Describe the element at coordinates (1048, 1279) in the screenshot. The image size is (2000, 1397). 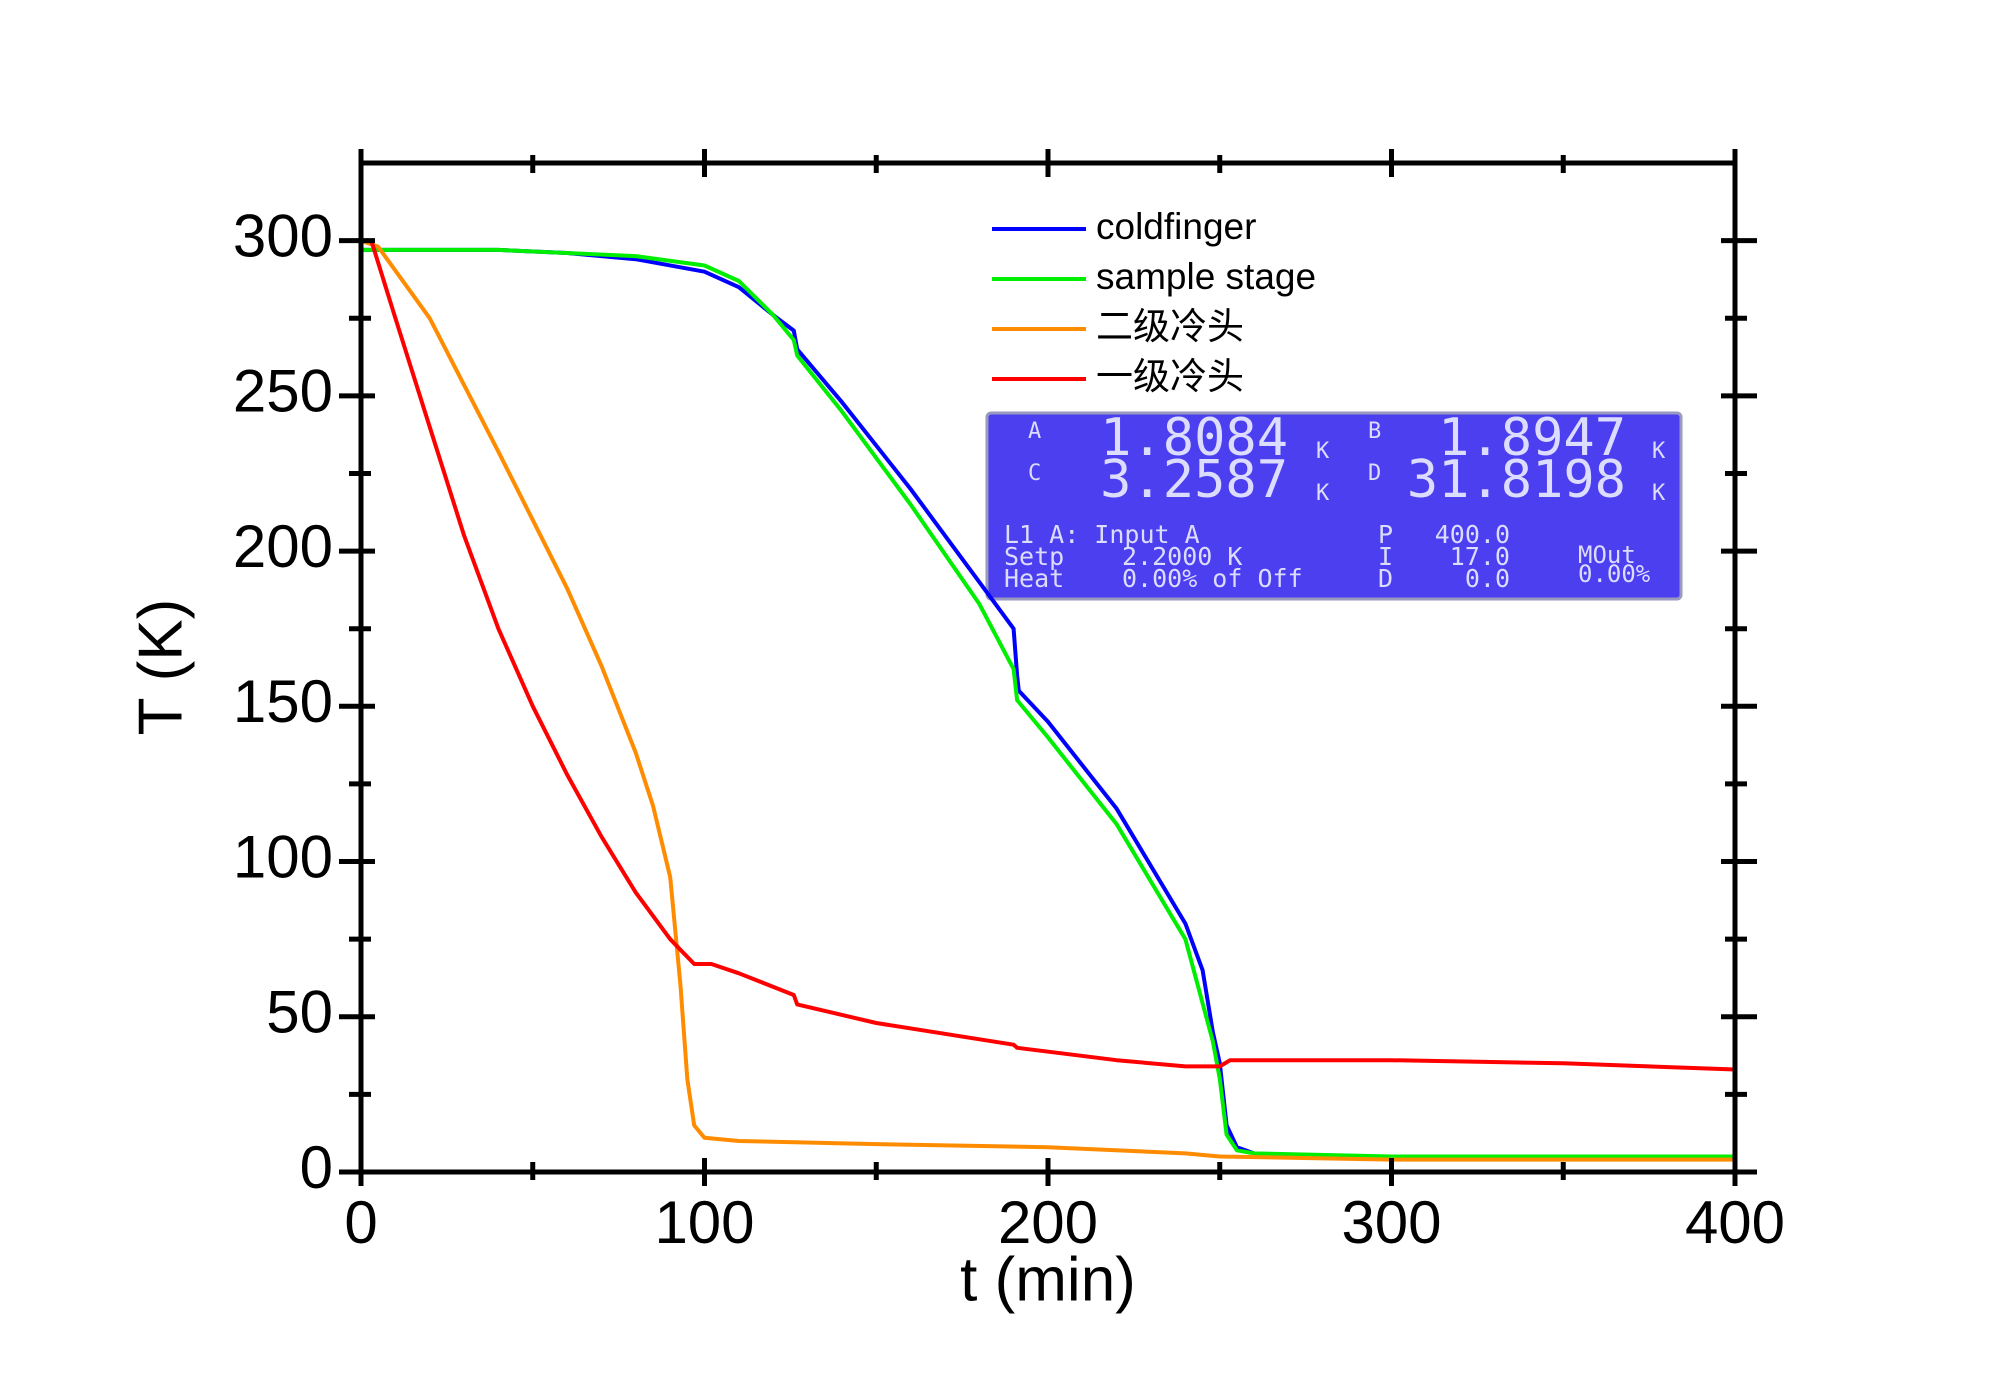
I see `x-axis-title: t (min)` at that location.